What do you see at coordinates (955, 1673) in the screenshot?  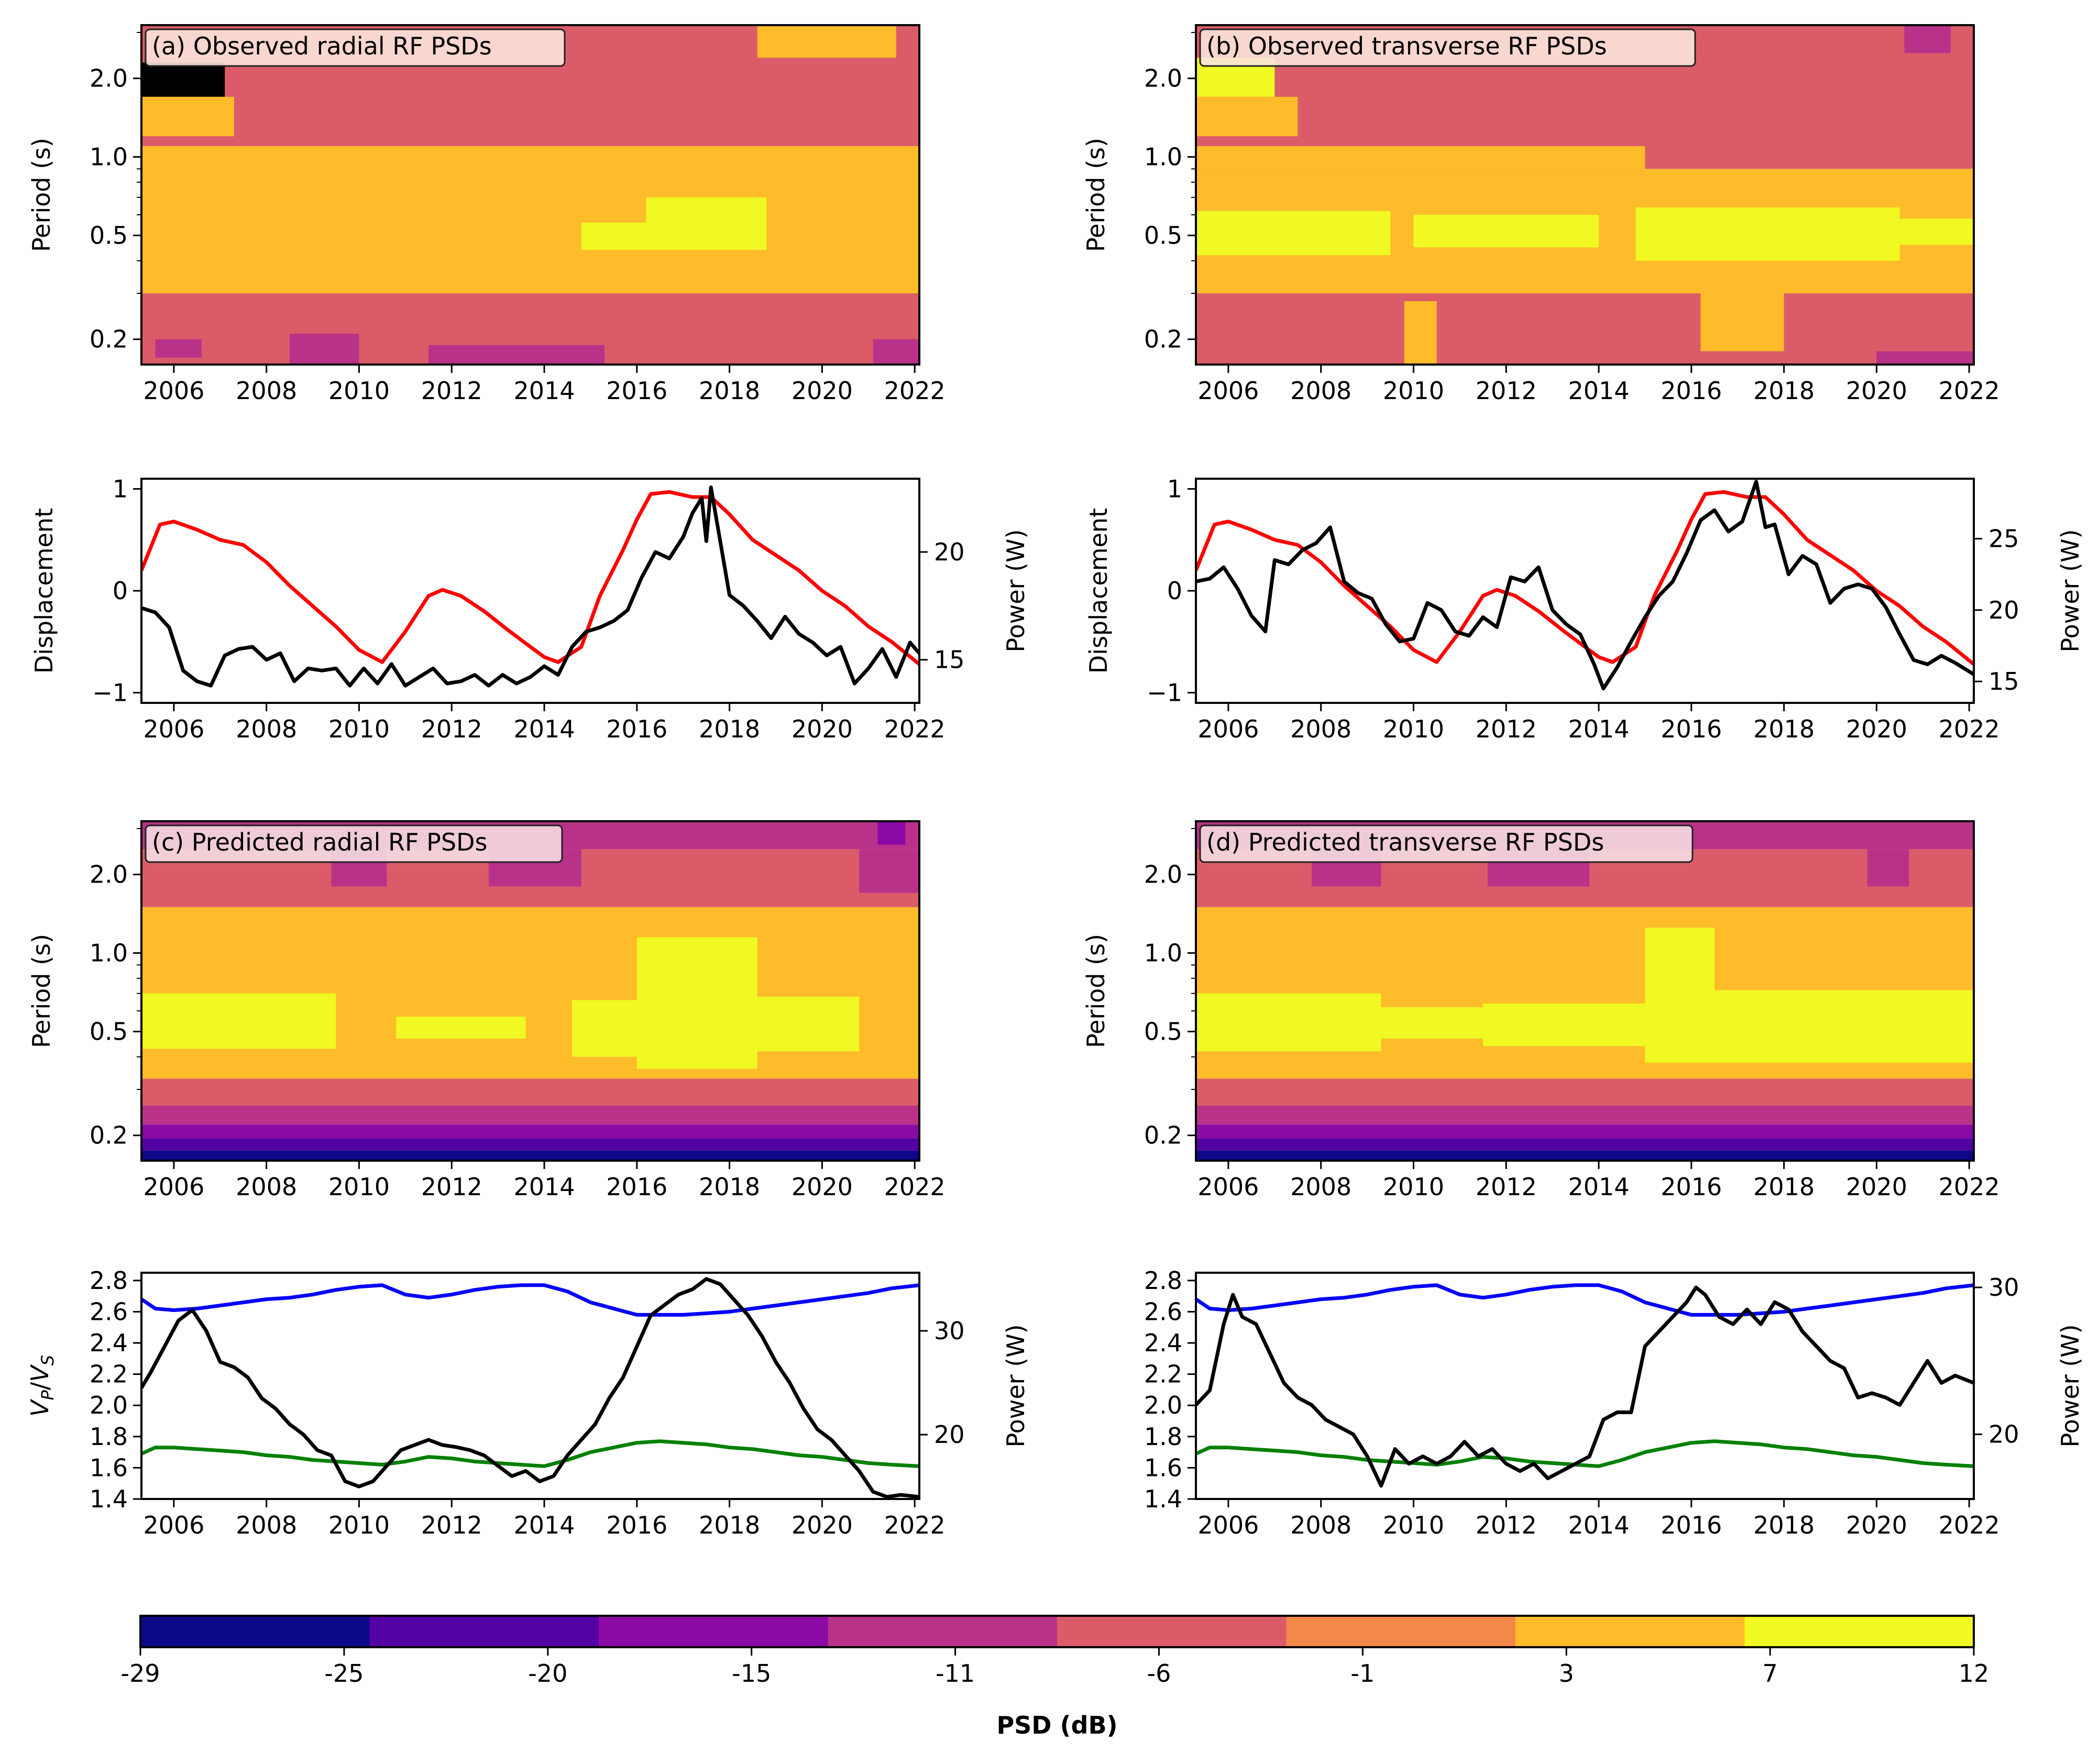 I see `colorbar-tick-label: -11` at bounding box center [955, 1673].